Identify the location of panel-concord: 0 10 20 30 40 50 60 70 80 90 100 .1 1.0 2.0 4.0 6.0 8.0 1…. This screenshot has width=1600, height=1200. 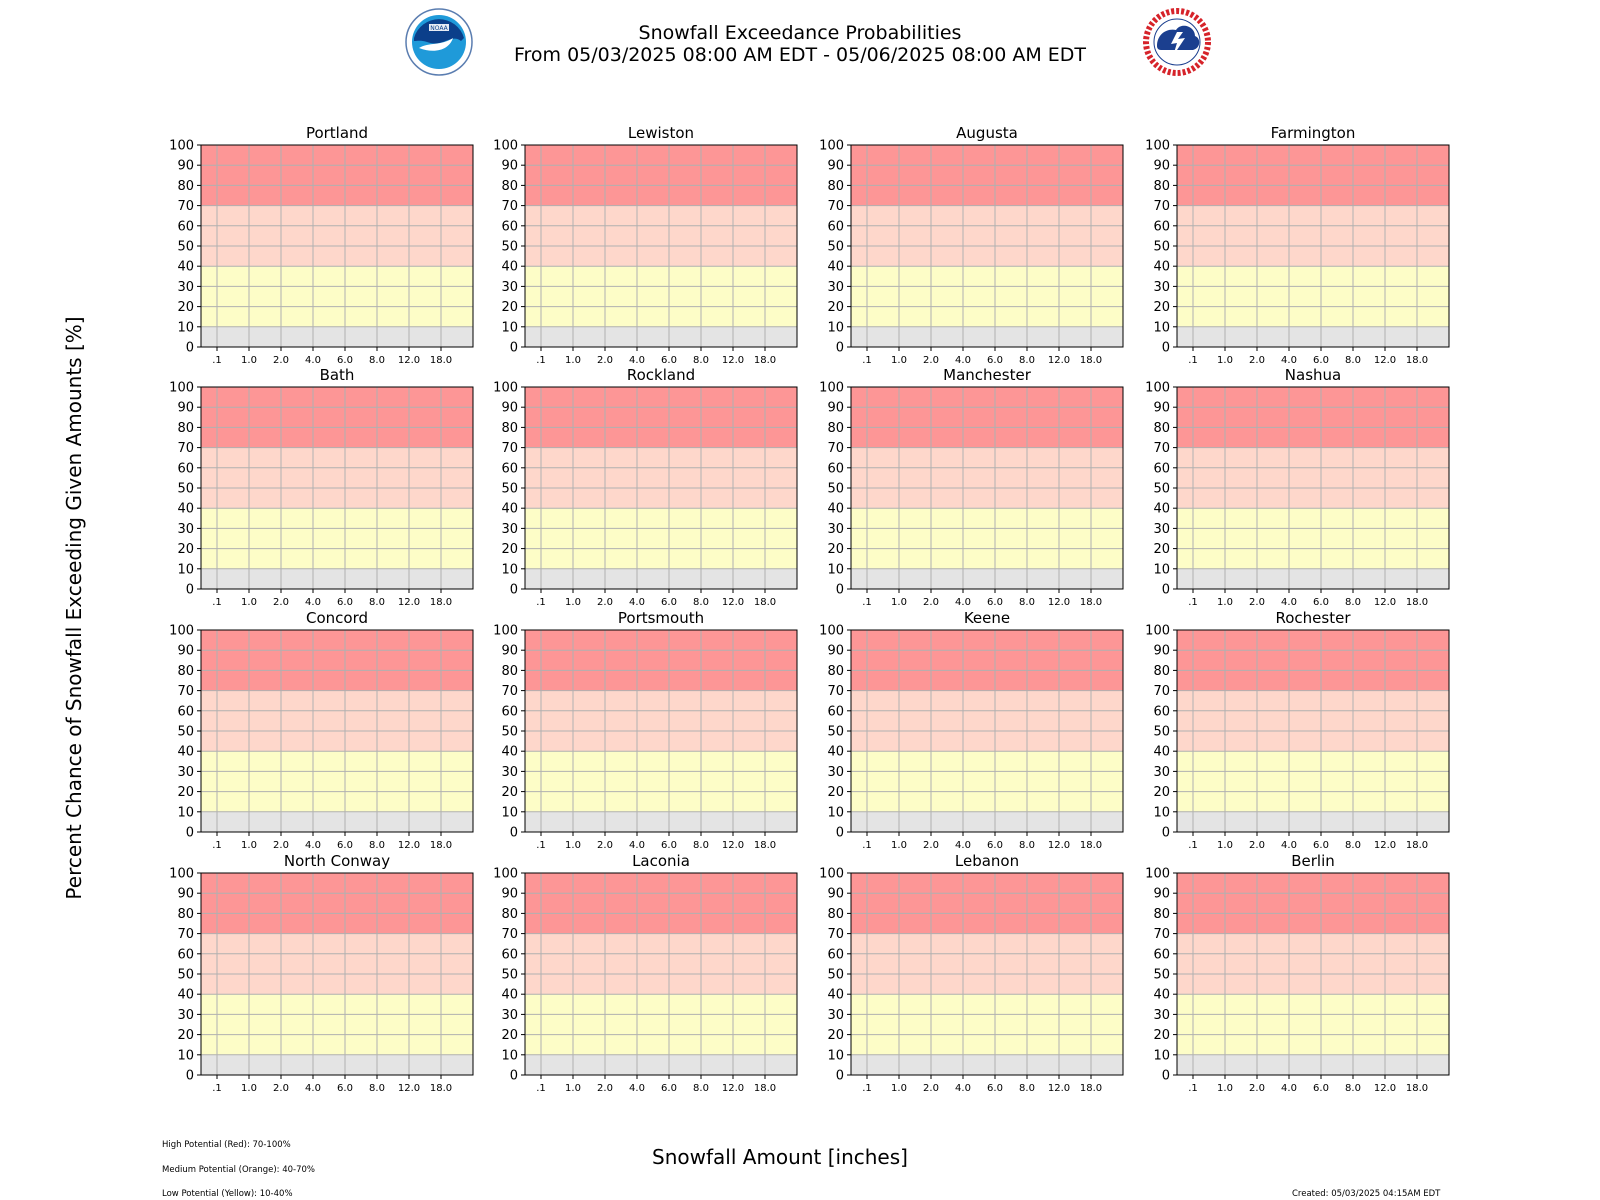
(321, 730).